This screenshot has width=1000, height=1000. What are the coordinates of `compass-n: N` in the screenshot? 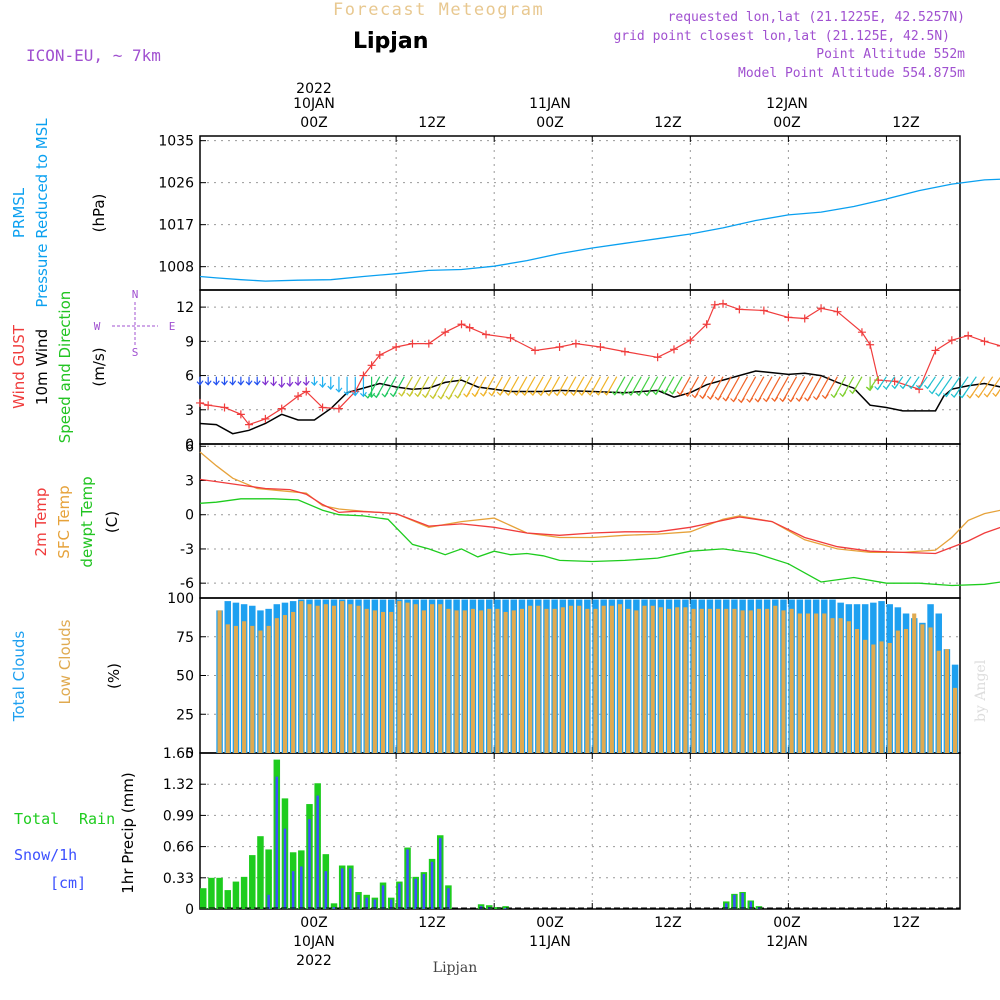 It's located at (135, 294).